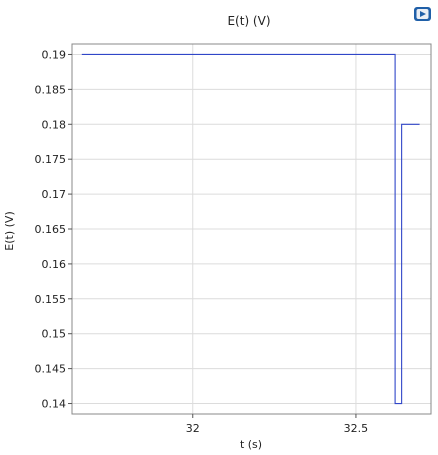 The height and width of the screenshot is (455, 438). What do you see at coordinates (54, 404) in the screenshot?
I see `y-tick-label: 0.14` at bounding box center [54, 404].